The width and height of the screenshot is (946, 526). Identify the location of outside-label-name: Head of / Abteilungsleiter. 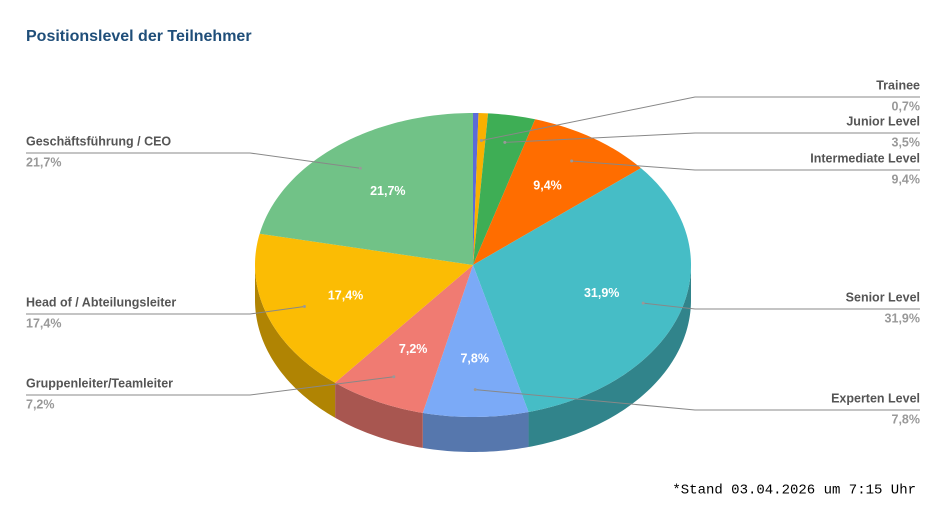
(101, 302).